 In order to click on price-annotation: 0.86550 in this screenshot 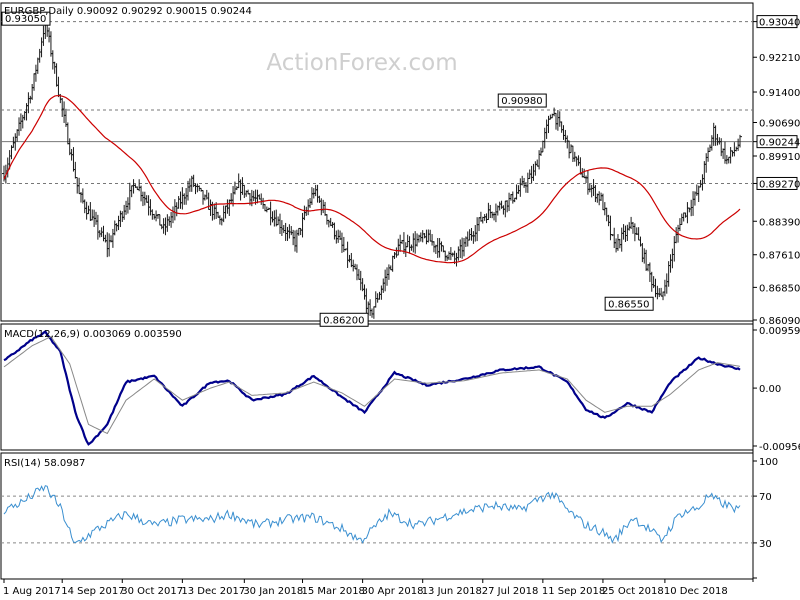, I will do `click(629, 303)`.